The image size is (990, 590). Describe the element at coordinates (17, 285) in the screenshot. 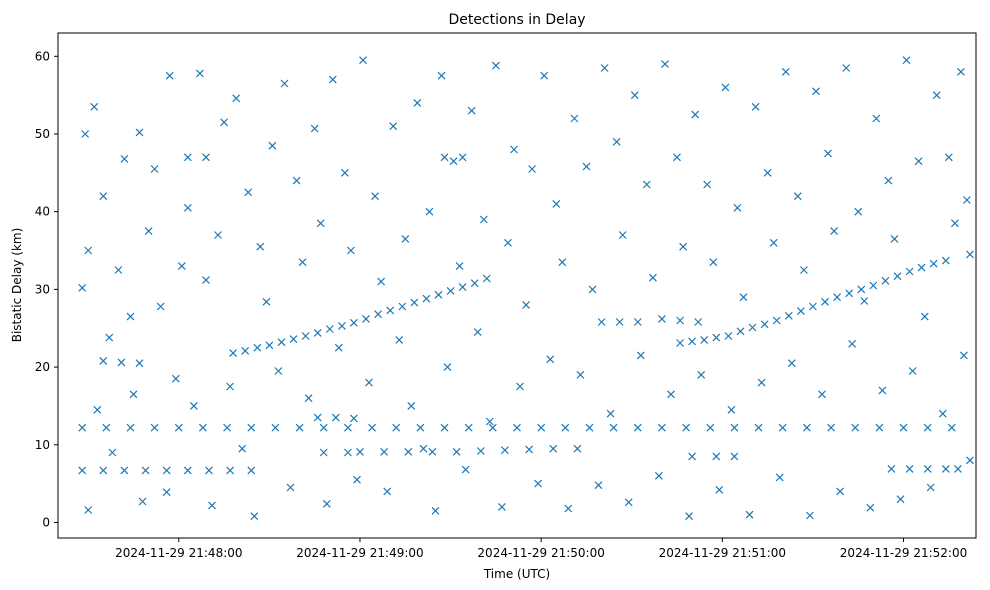

I see `y-axis-label: Bistatic Delay (km)` at that location.